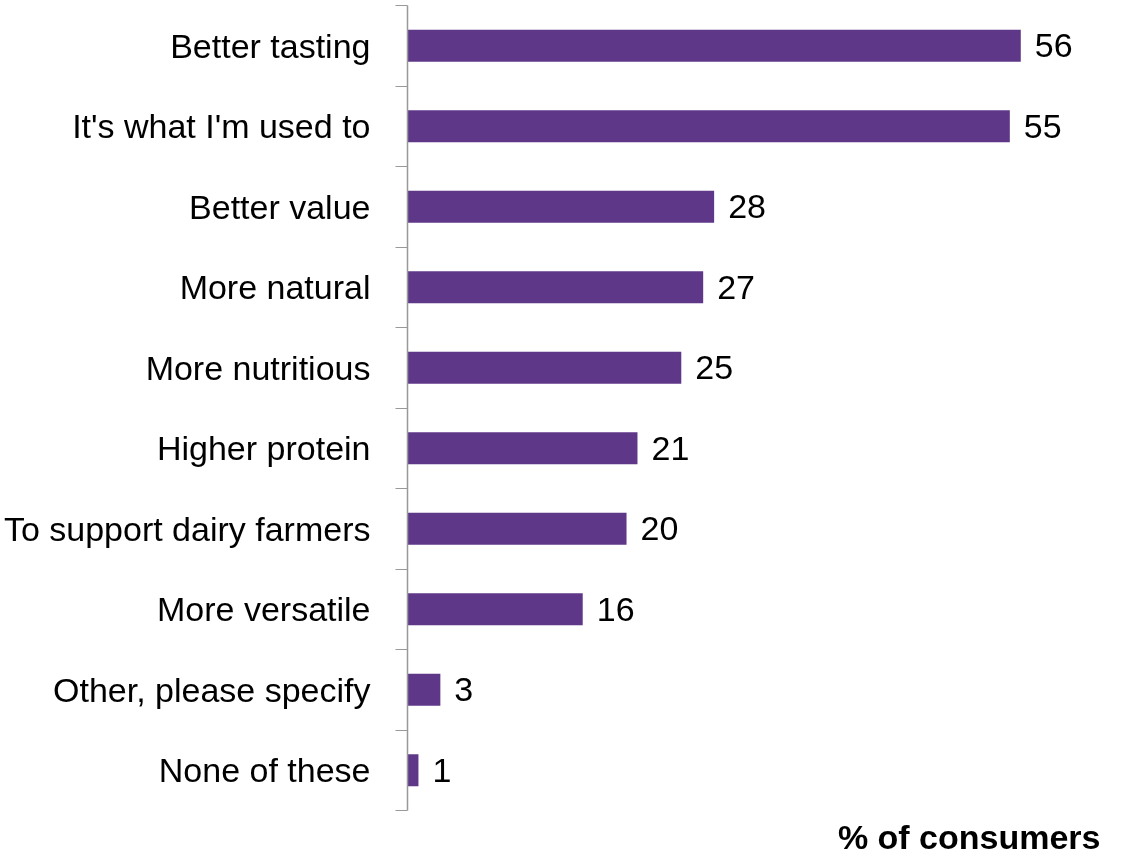 The image size is (1122, 866). I want to click on data-label: 25, so click(714, 367).